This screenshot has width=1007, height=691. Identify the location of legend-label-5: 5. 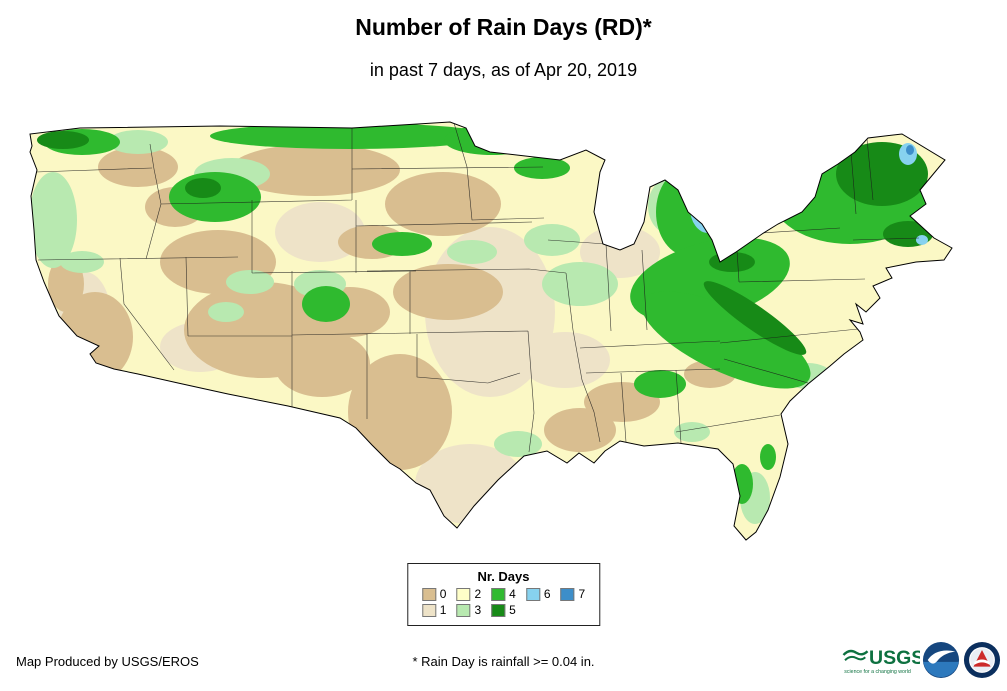
(512, 610).